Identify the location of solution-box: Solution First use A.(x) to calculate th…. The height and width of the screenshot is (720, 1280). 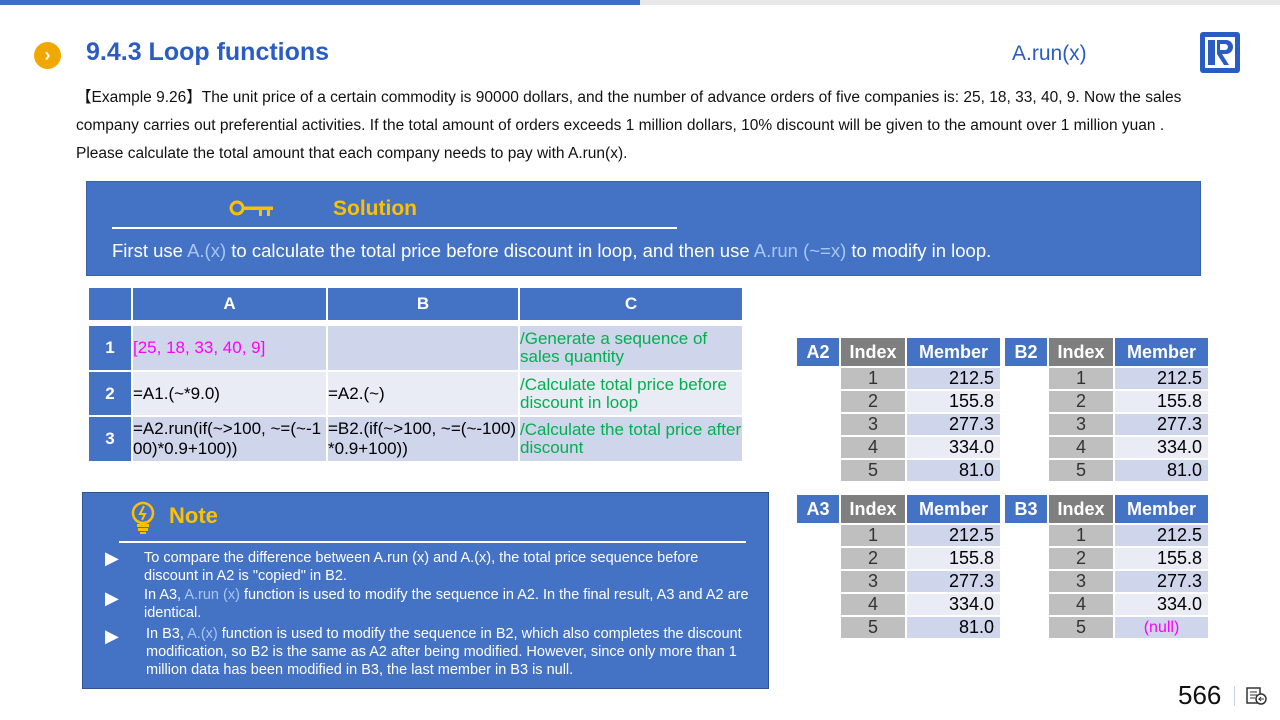
(643, 228).